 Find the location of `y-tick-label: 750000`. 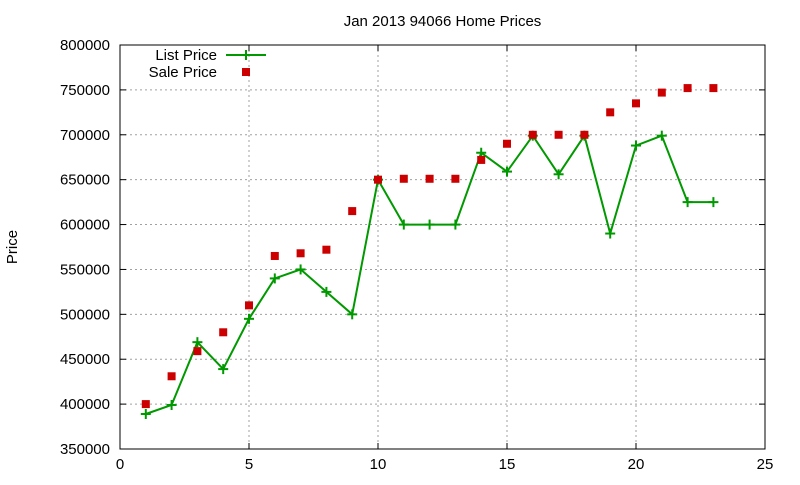

y-tick-label: 750000 is located at coordinates (85, 90).